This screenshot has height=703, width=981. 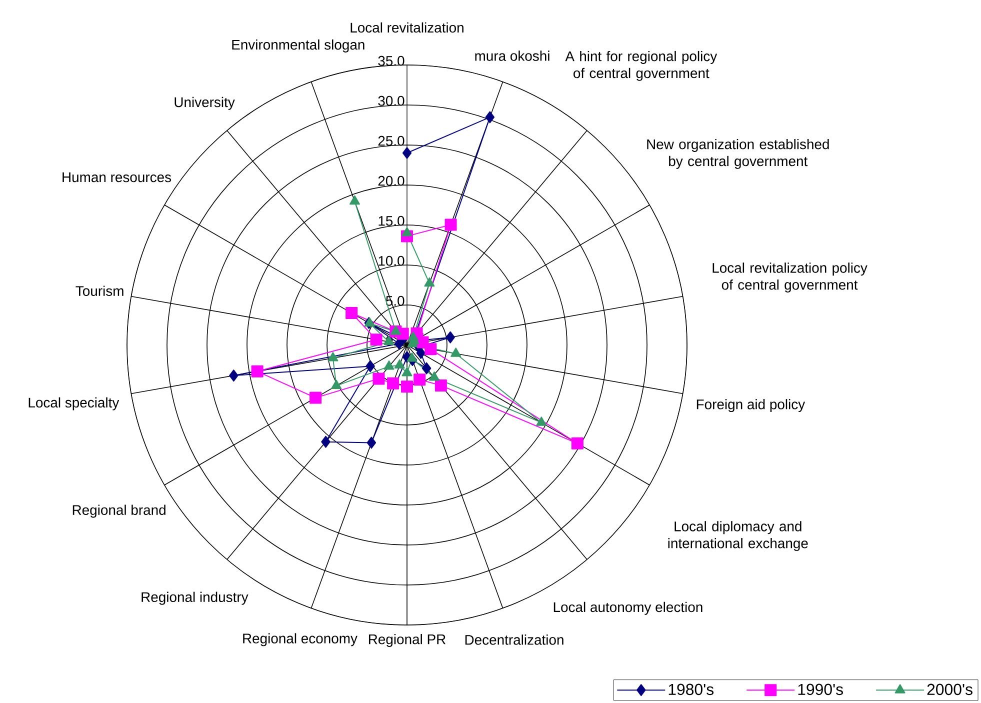 I want to click on spoke-label: University, so click(x=204, y=103).